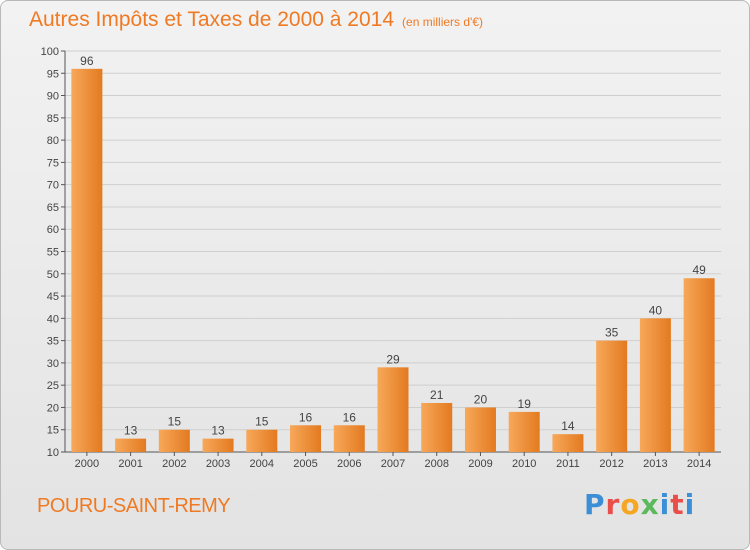 This screenshot has width=750, height=550. What do you see at coordinates (393, 409) in the screenshot?
I see `bar-2007` at bounding box center [393, 409].